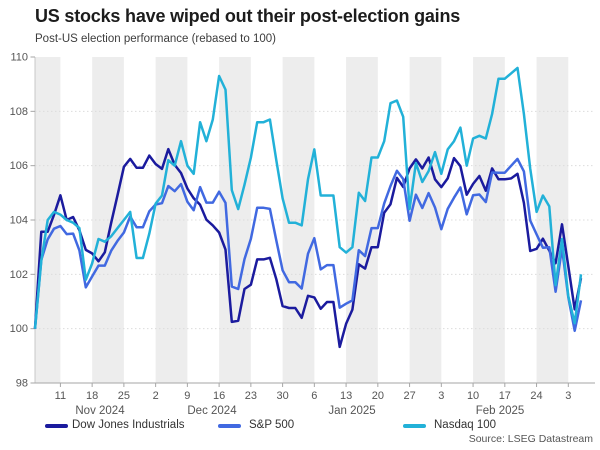 The image size is (600, 450). Describe the element at coordinates (128, 425) in the screenshot. I see `legend-label-dow-jones: Dow Jones Industrials` at that location.